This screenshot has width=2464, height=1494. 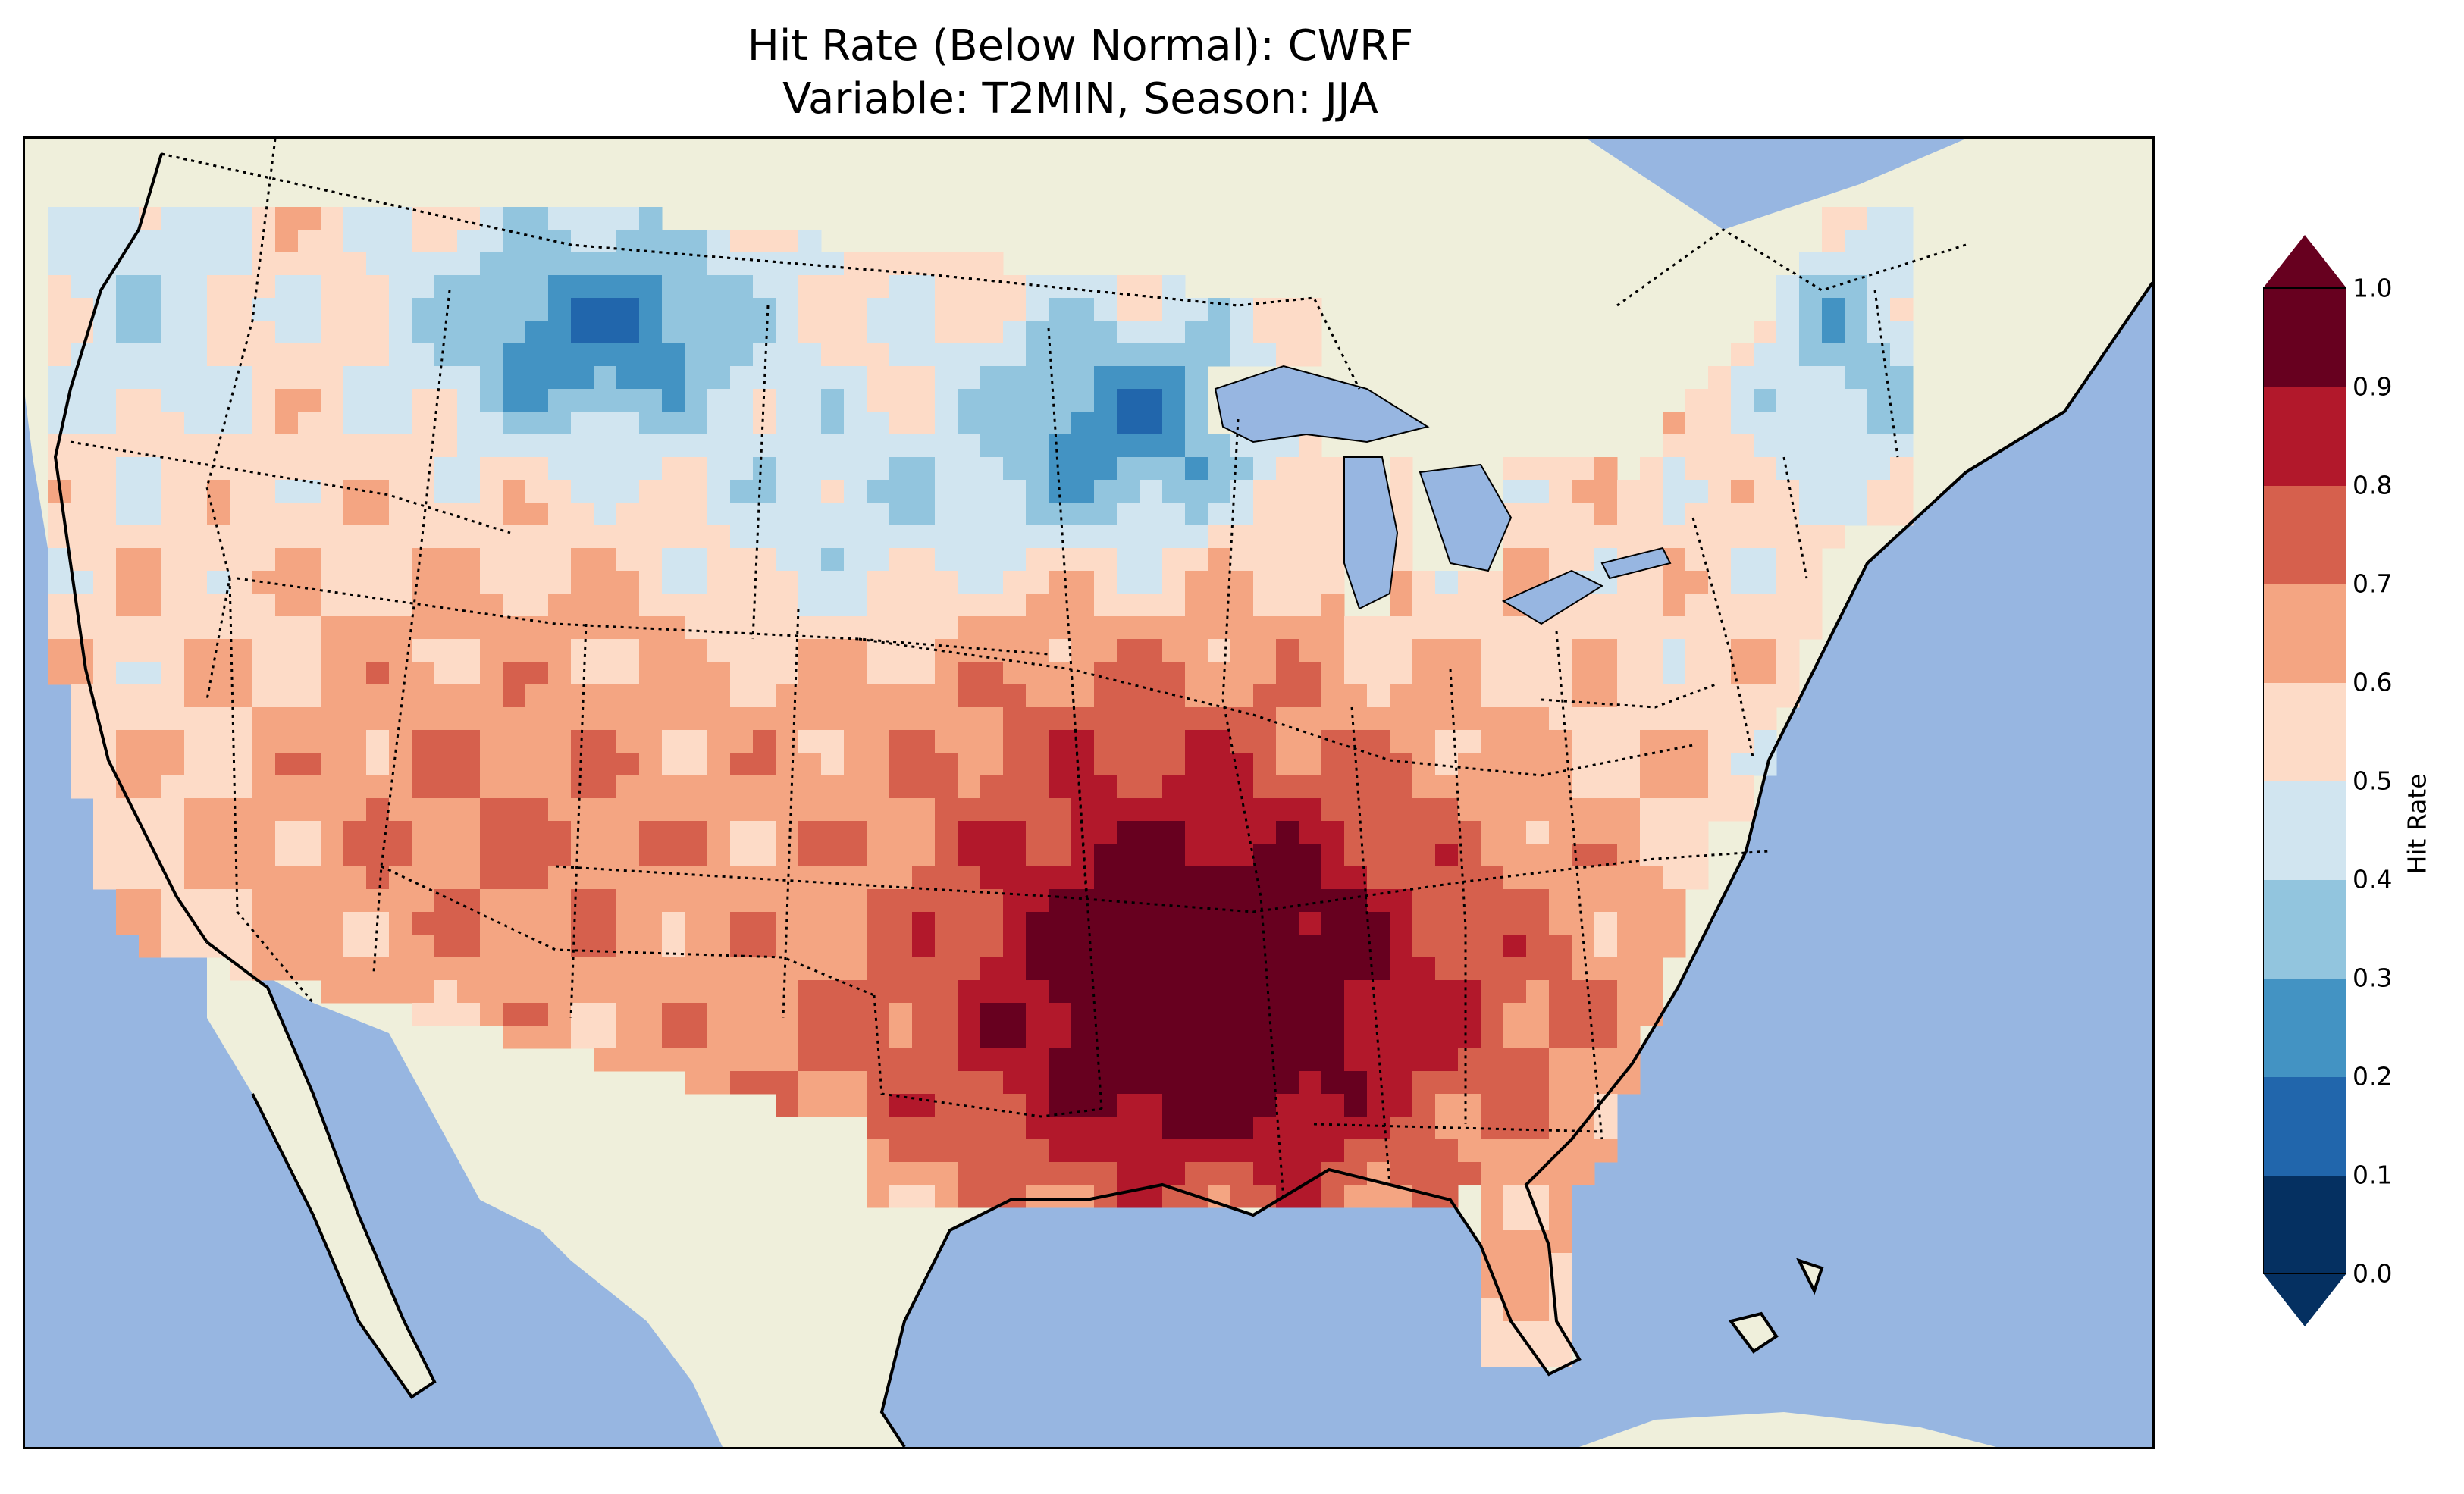 I want to click on colorbar-tick-label: 0.8, so click(x=2373, y=485).